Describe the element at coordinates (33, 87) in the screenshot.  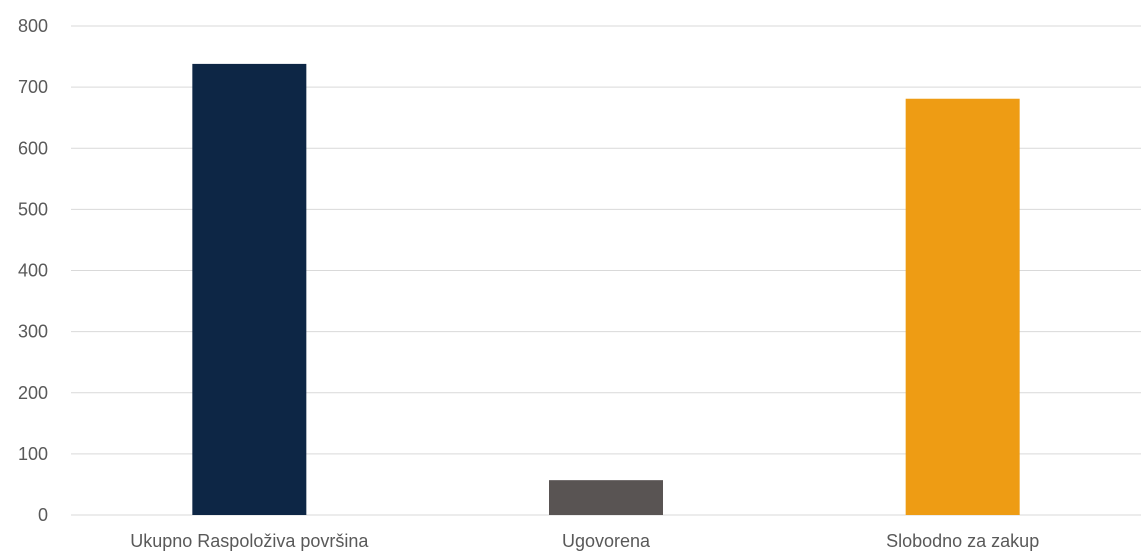
I see `y-tick-label: 700` at that location.